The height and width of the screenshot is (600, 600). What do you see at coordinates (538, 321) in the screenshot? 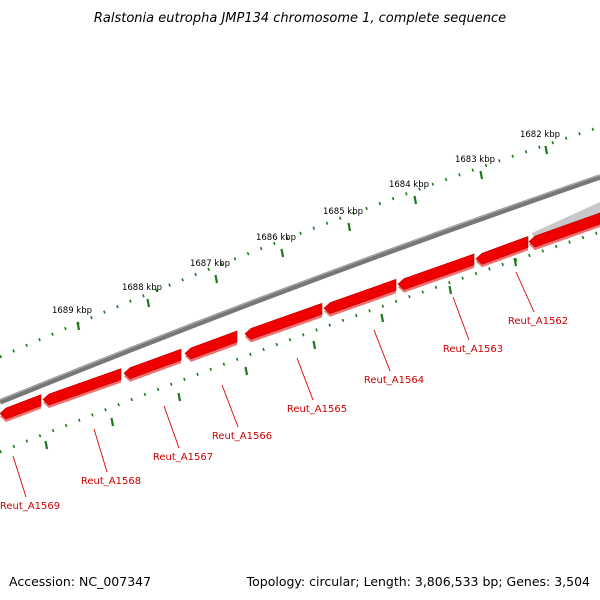
I see `gene-label: Reut_A1562` at bounding box center [538, 321].